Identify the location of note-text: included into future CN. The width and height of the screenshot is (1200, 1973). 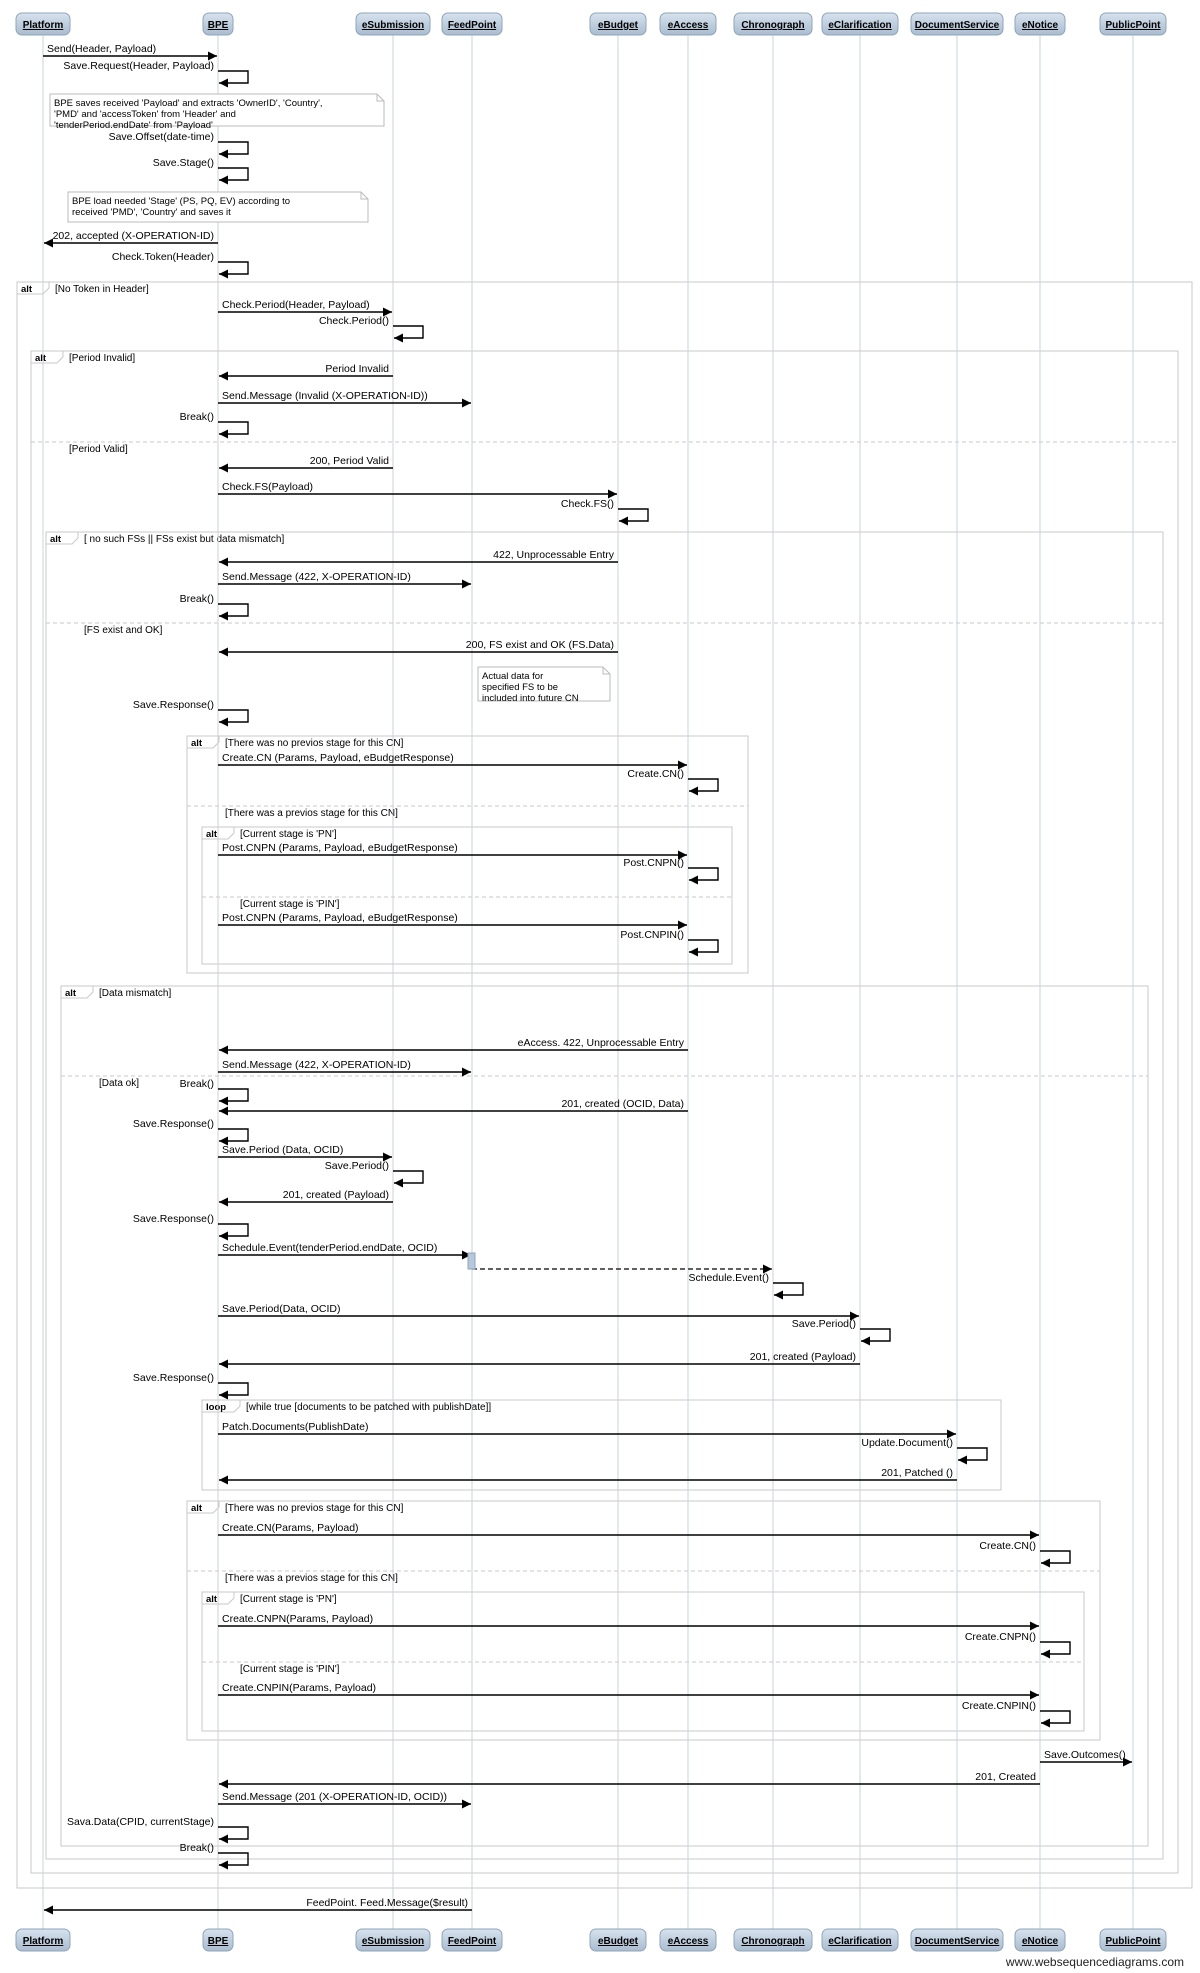
(530, 698).